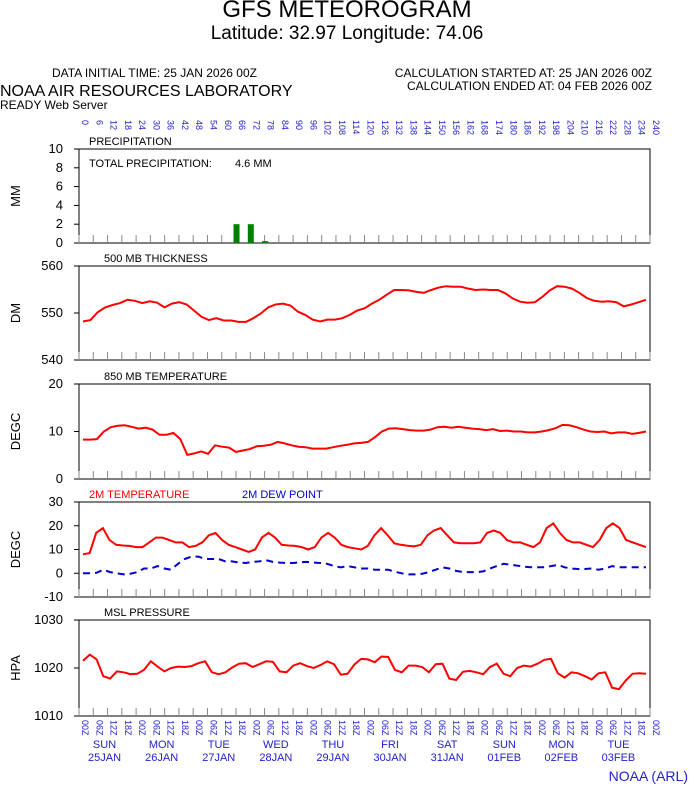 The image size is (694, 788). I want to click on forecast-hour-label: 102, so click(328, 127).